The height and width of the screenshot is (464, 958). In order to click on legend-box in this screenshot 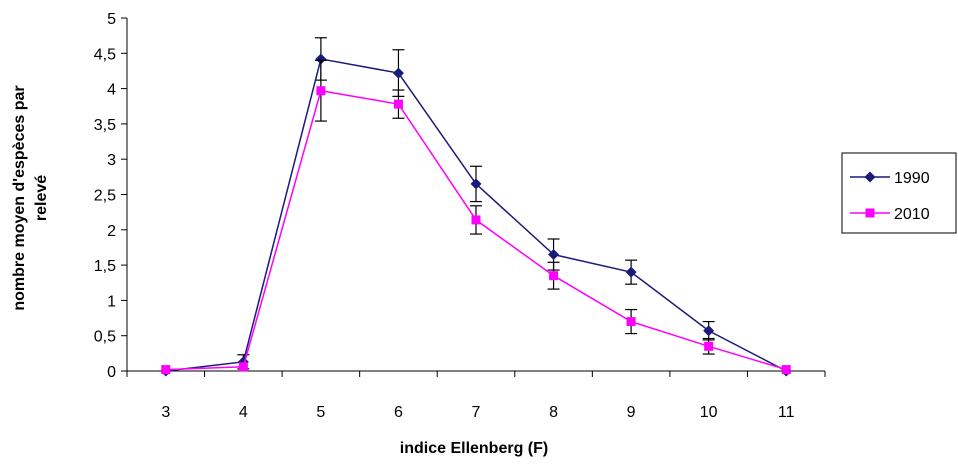, I will do `click(899, 193)`.